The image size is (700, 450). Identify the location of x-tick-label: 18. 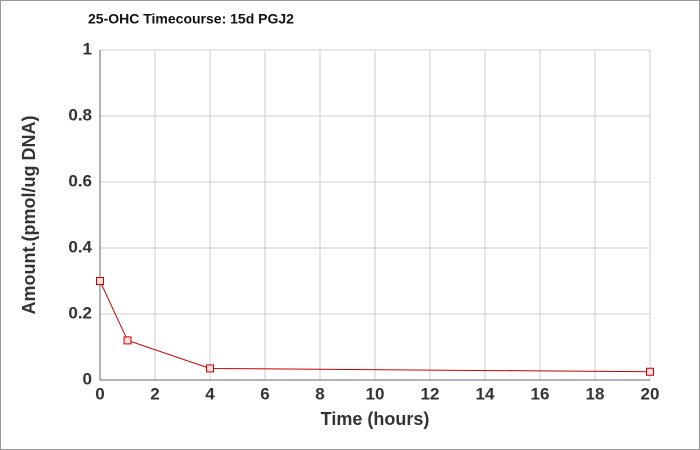
(595, 393).